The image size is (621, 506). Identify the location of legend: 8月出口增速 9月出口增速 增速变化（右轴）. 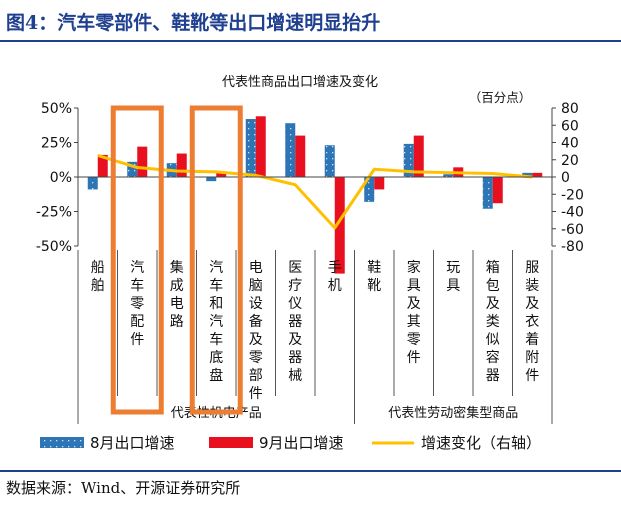
(290, 443).